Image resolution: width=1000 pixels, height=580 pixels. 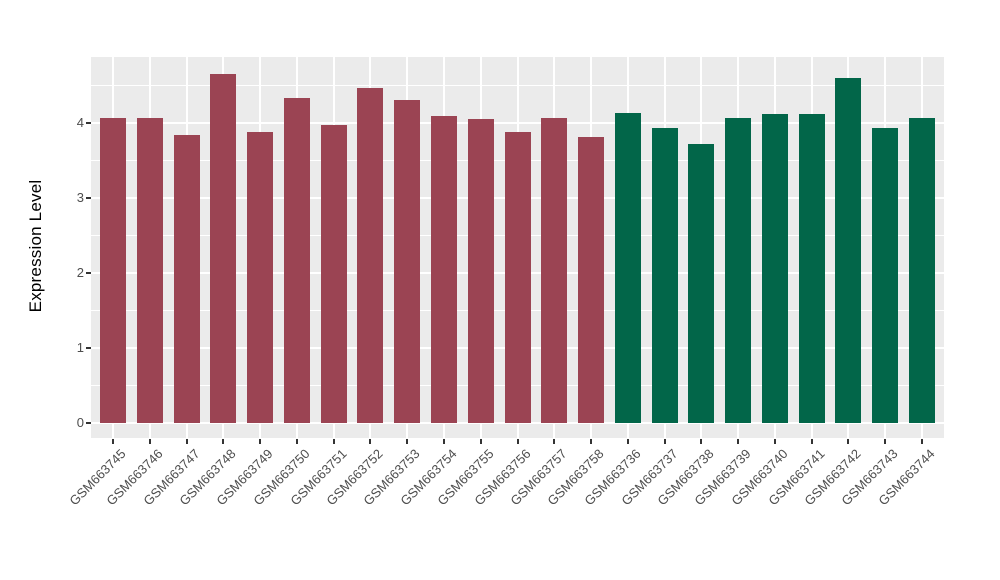 I want to click on bar-GSM663752, so click(x=370, y=255).